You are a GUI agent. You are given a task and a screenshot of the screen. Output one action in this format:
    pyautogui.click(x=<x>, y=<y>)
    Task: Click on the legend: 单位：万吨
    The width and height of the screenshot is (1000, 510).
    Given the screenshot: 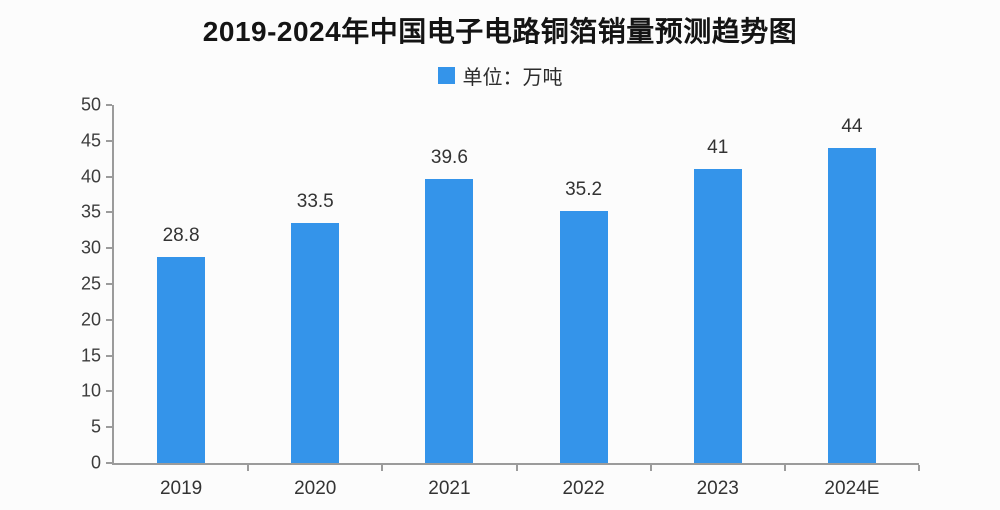 What is the action you would take?
    pyautogui.click(x=500, y=75)
    